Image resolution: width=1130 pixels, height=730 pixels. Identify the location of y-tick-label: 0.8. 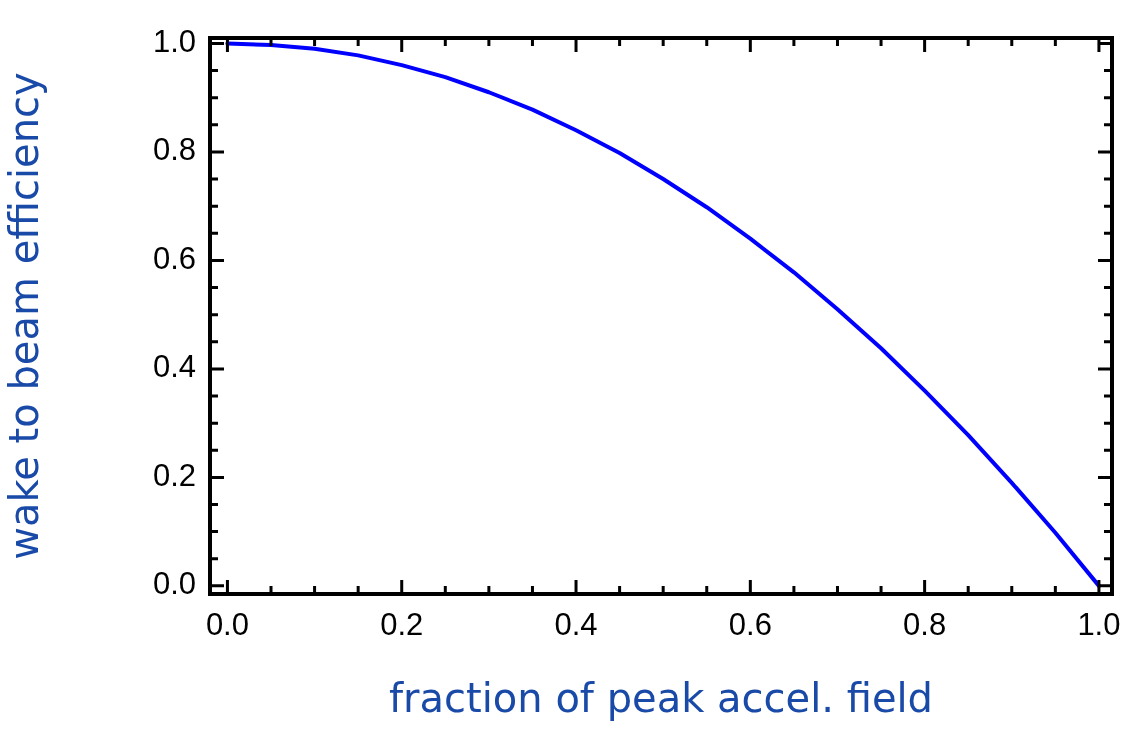
(174, 150).